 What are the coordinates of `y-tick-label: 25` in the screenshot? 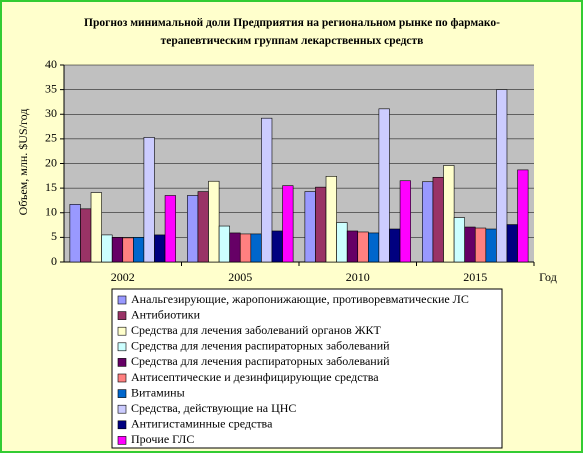 It's located at (51, 138).